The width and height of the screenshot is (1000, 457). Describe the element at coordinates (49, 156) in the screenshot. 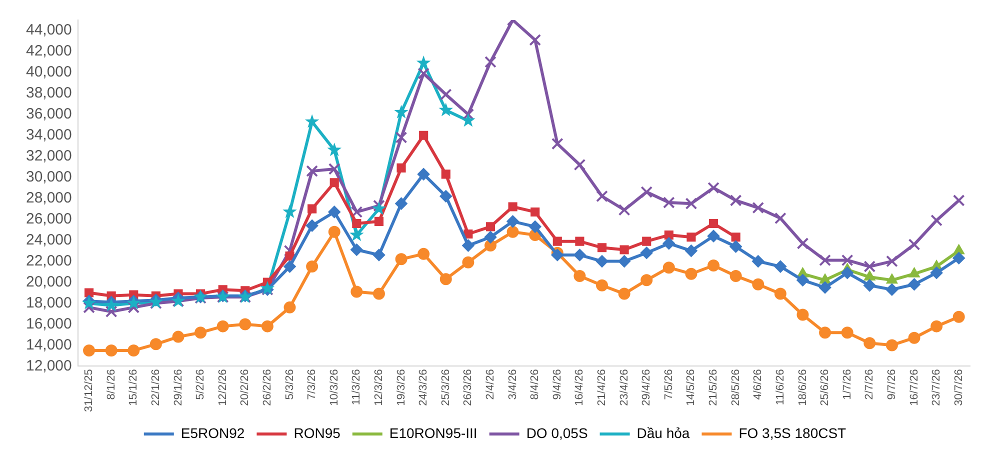

I see `y-tick-label: 32,000` at that location.